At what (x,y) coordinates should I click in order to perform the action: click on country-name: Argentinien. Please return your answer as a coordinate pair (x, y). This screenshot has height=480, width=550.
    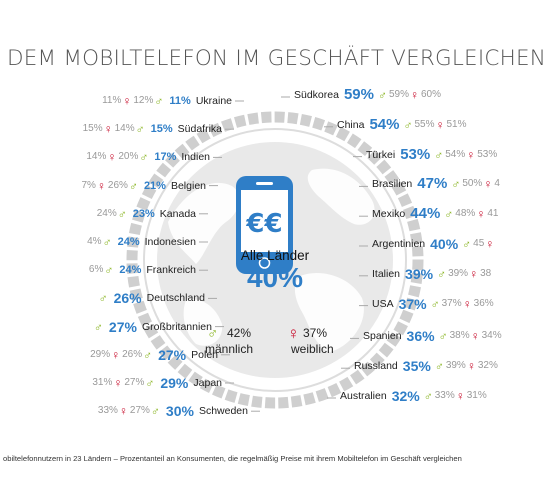
    Looking at the image, I should click on (399, 244).